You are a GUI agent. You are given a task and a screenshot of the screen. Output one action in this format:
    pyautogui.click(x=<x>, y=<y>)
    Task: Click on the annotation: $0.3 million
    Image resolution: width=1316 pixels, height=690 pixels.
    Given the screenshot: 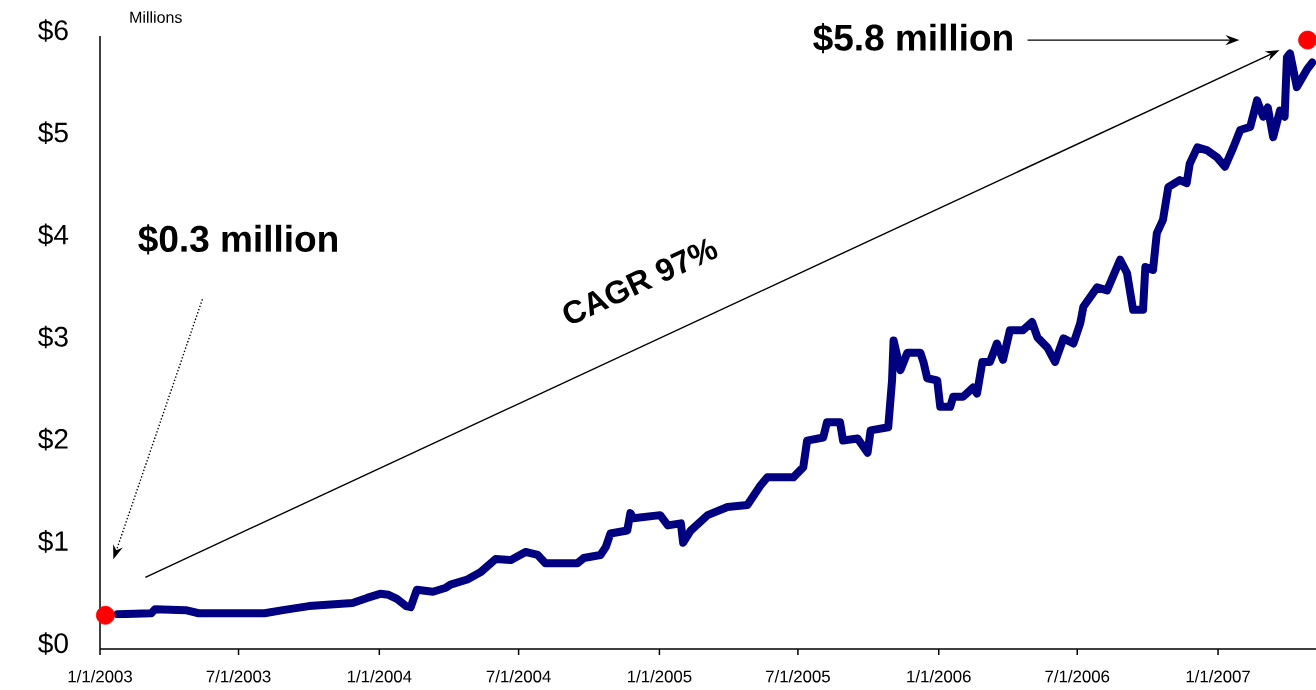 What is the action you would take?
    pyautogui.click(x=237, y=239)
    